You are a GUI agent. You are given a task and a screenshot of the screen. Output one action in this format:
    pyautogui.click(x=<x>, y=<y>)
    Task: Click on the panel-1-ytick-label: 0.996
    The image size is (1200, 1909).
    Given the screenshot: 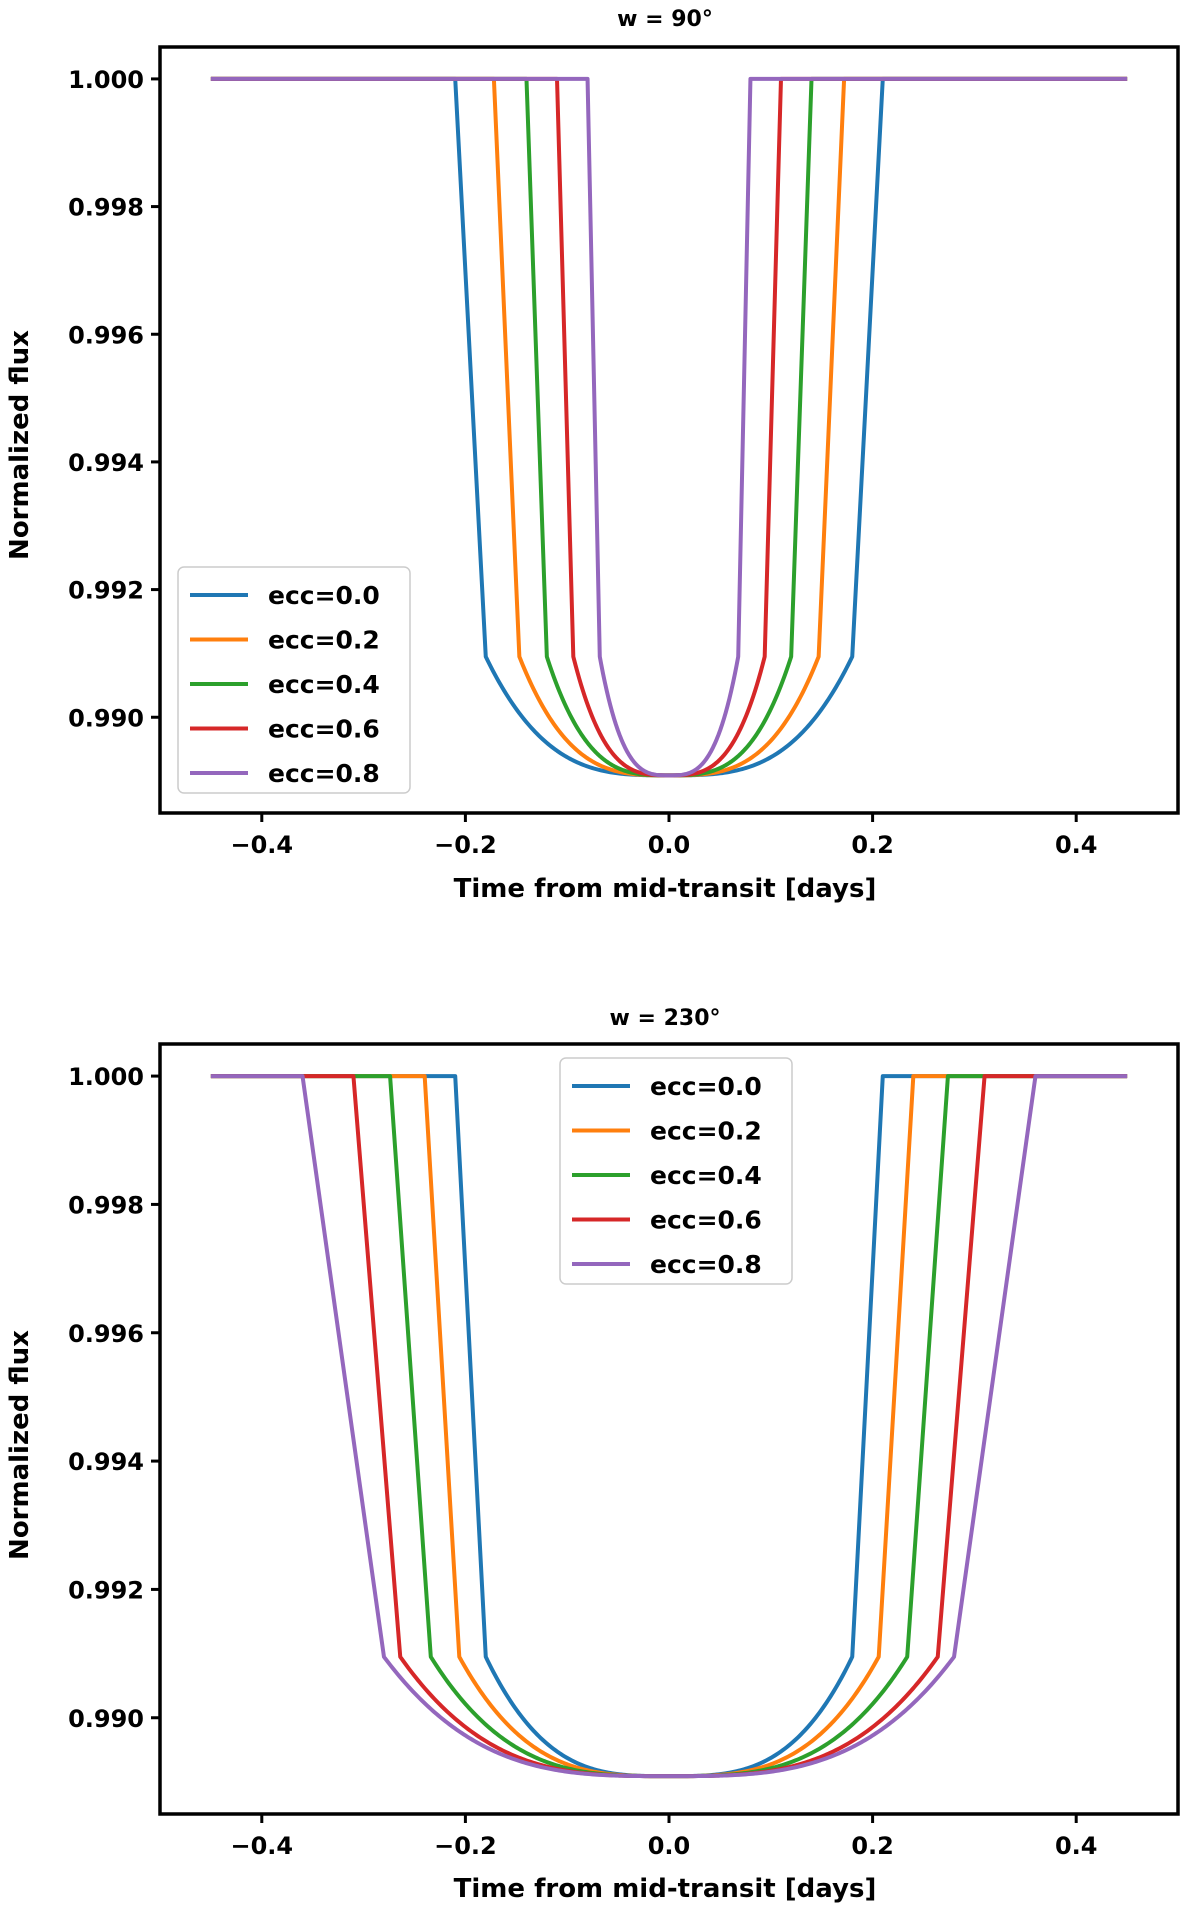 What is the action you would take?
    pyautogui.click(x=106, y=335)
    